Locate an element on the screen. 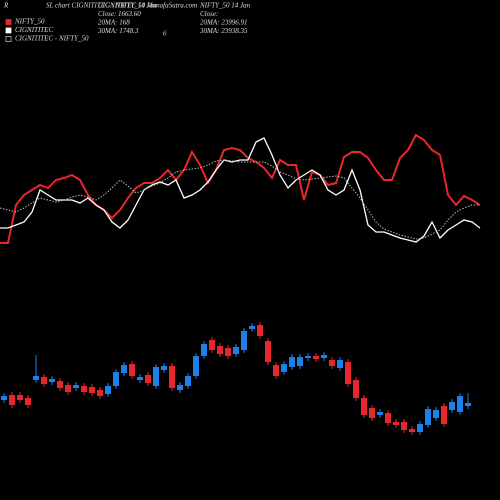 Image resolution: width=500 pixels, height=500 pixels. corner-label: R is located at coordinates (6, 6).